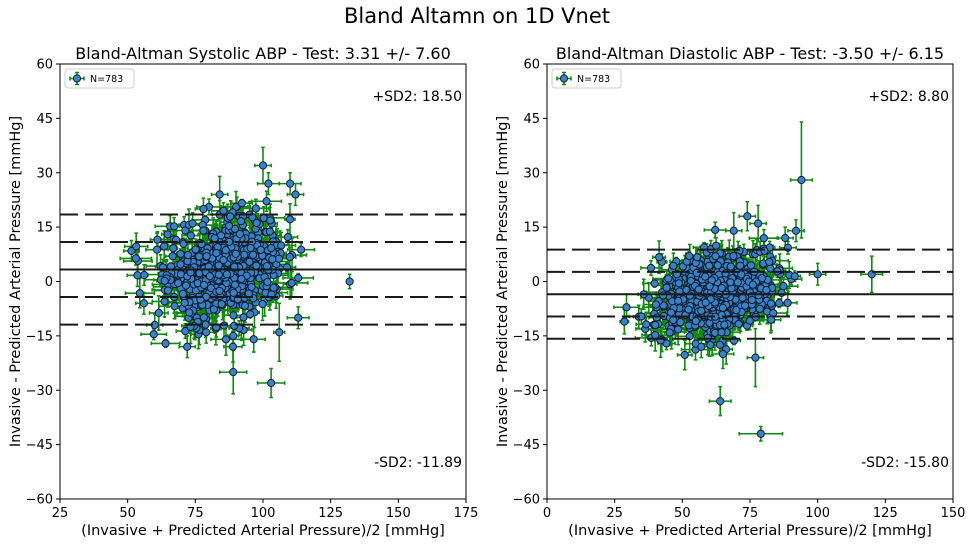 The width and height of the screenshot is (972, 544). What do you see at coordinates (99, 78) in the screenshot?
I see `legend-box` at bounding box center [99, 78].